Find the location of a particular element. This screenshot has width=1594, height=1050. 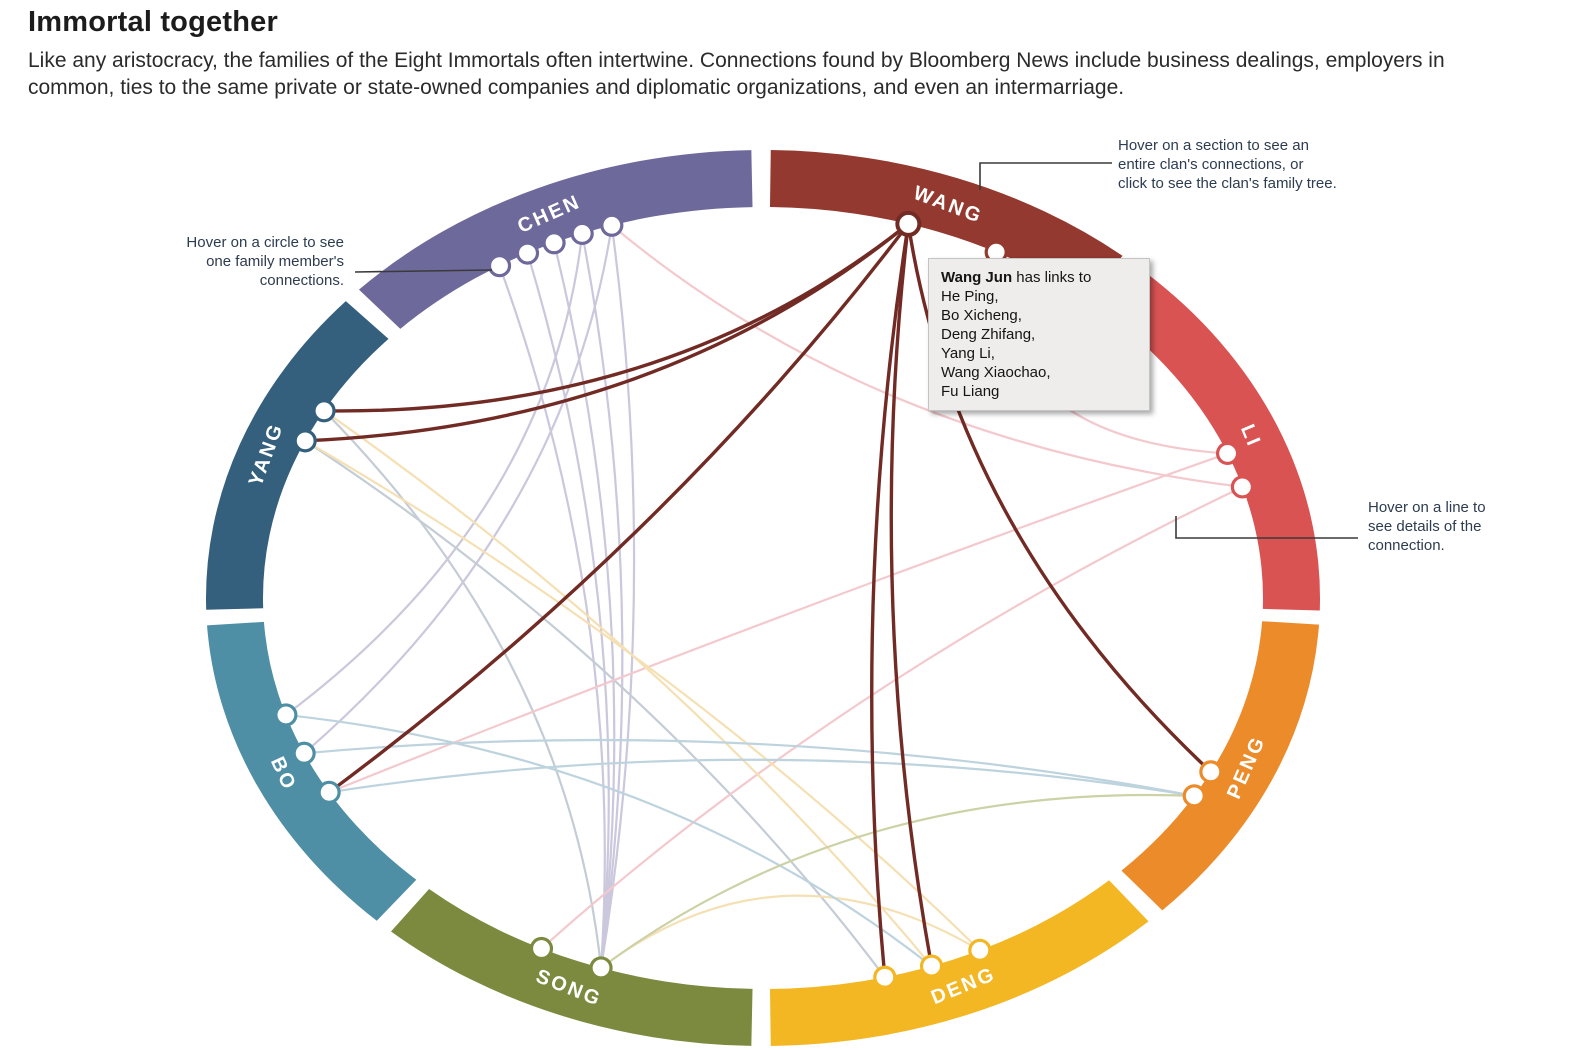

tooltip-link-item: Fu Liang is located at coordinates (970, 391).